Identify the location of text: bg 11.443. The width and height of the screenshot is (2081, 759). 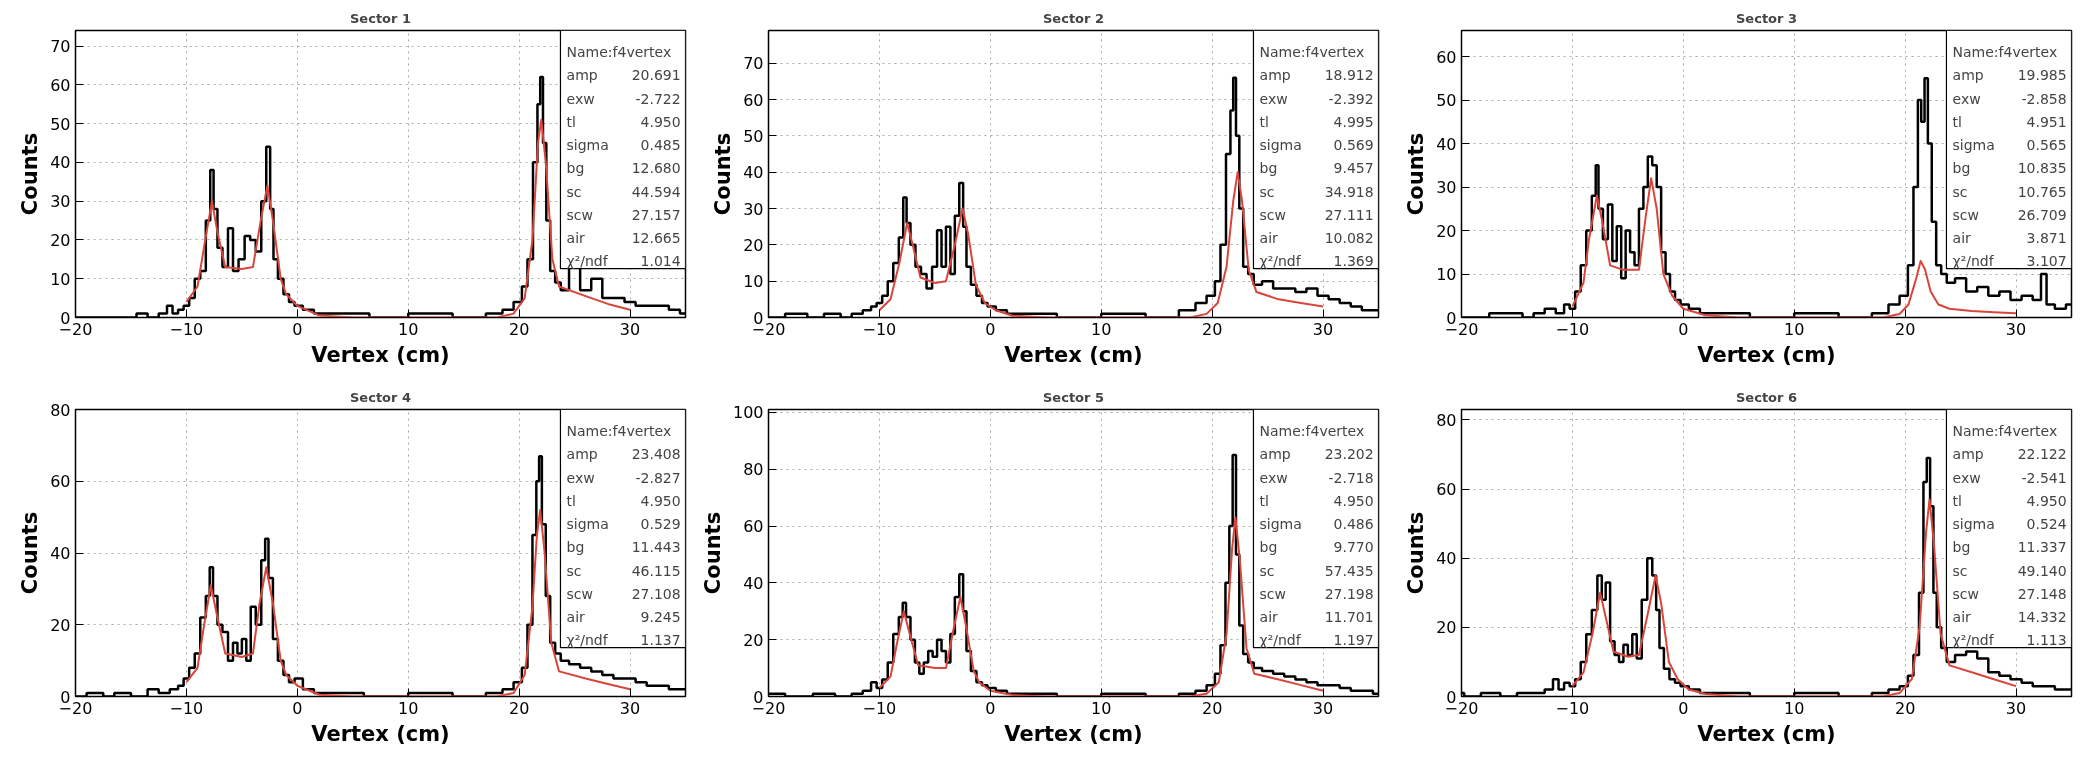
(623, 547).